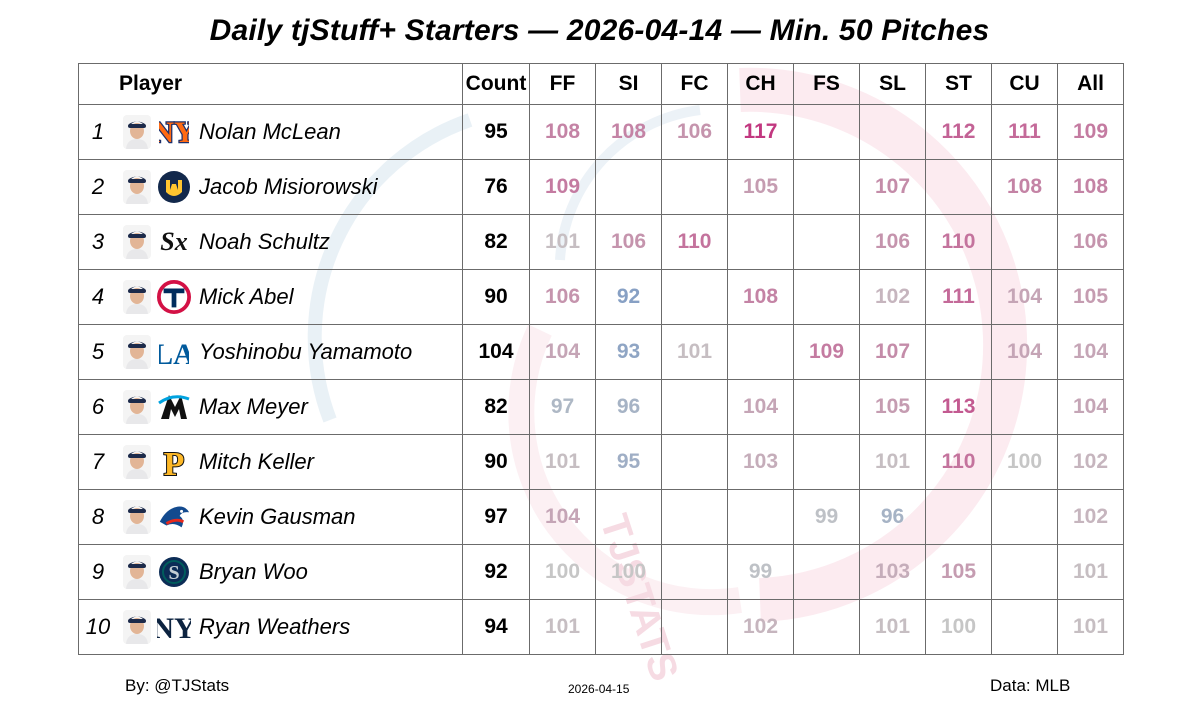 The image size is (1199, 720). What do you see at coordinates (270, 297) in the screenshot?
I see `player-cell: 4 Mick Abel` at bounding box center [270, 297].